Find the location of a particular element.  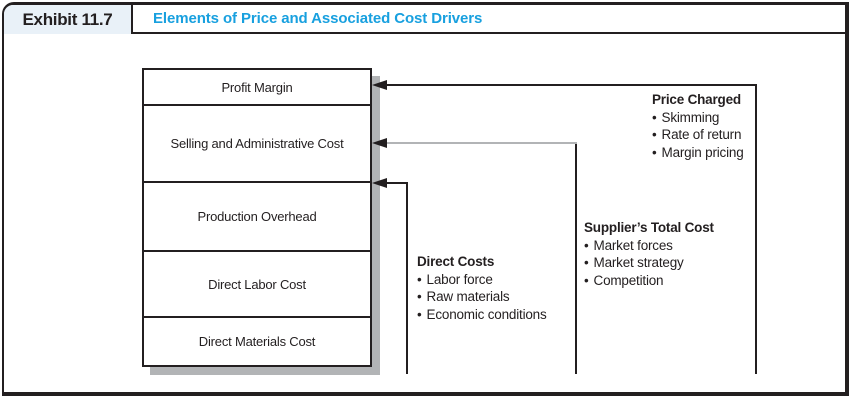

direct-costs-connector-horizontal is located at coordinates (396, 183).